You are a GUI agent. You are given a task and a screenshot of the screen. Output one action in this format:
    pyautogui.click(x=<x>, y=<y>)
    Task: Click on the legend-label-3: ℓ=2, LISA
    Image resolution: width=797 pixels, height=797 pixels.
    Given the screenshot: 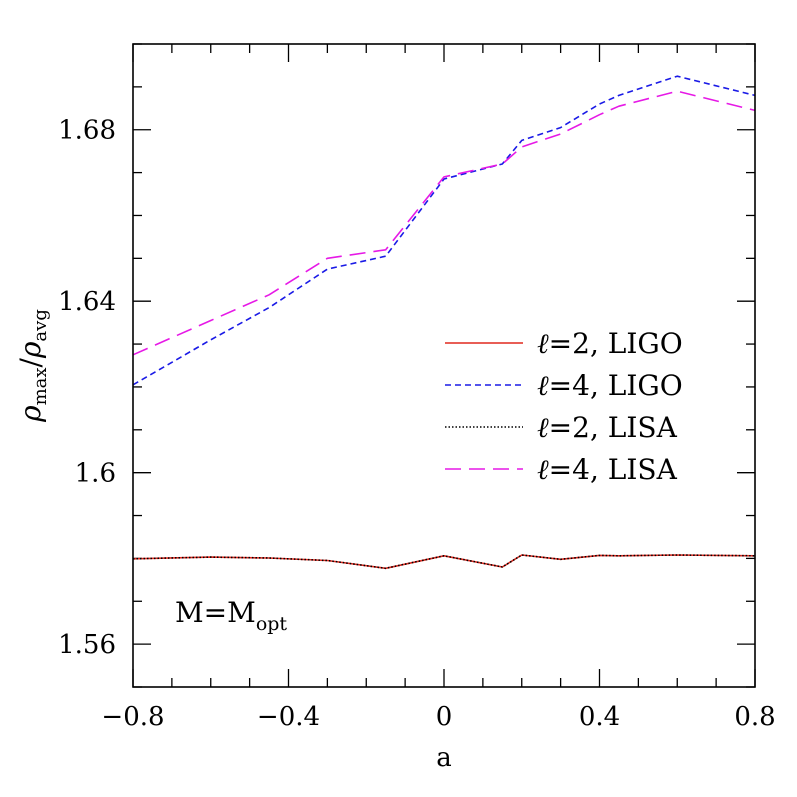 What is the action you would take?
    pyautogui.click(x=607, y=427)
    